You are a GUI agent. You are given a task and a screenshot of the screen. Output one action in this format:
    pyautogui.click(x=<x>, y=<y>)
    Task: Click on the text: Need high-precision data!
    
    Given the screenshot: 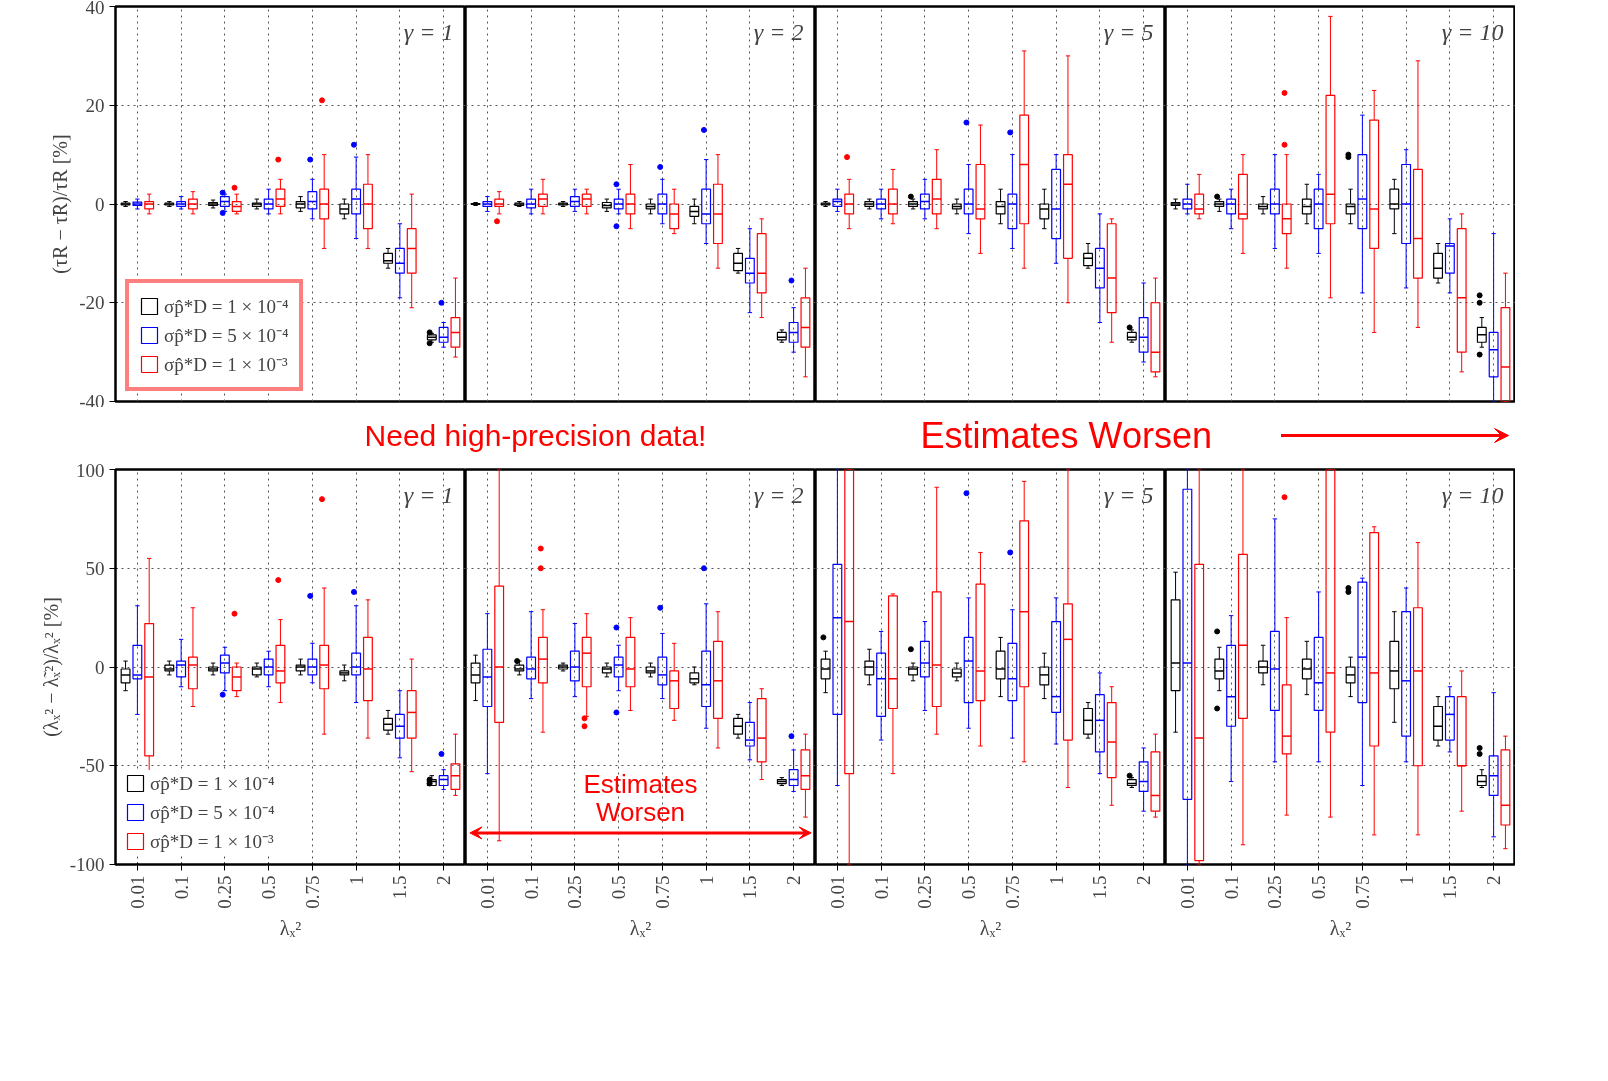 What is the action you would take?
    pyautogui.click(x=535, y=435)
    